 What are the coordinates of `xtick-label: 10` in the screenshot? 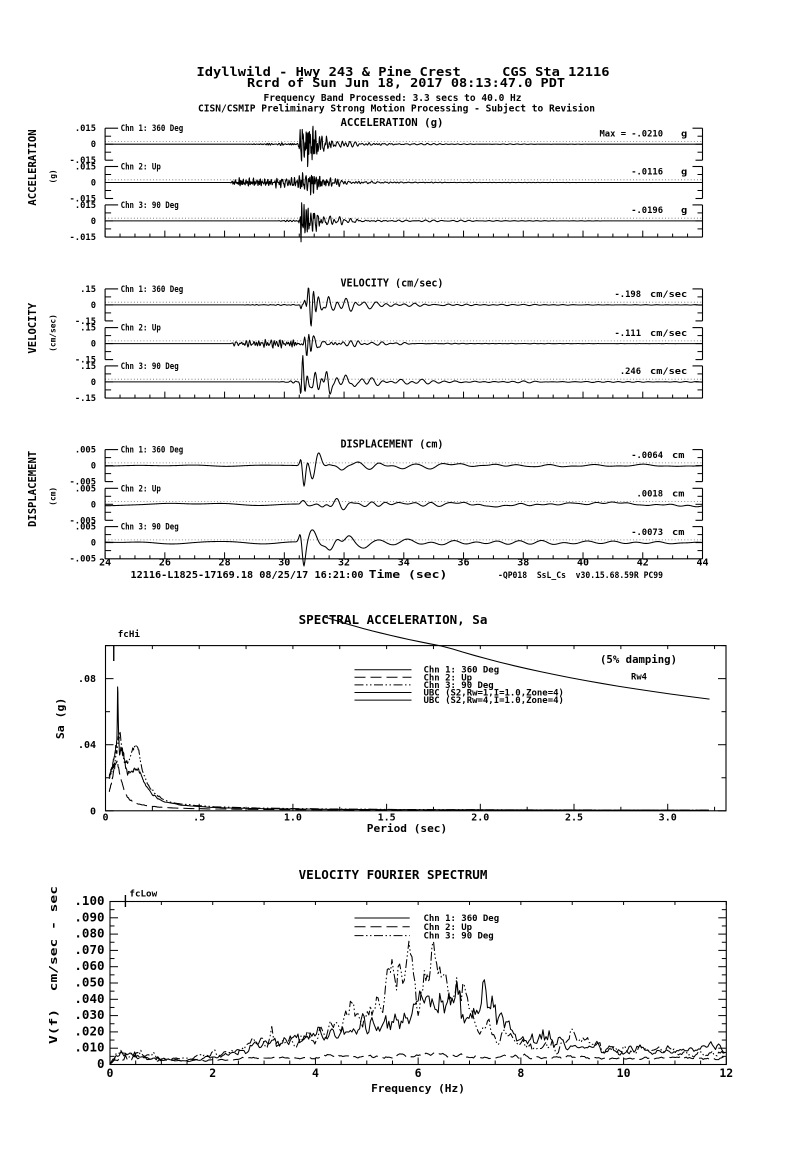 It's located at (624, 1073).